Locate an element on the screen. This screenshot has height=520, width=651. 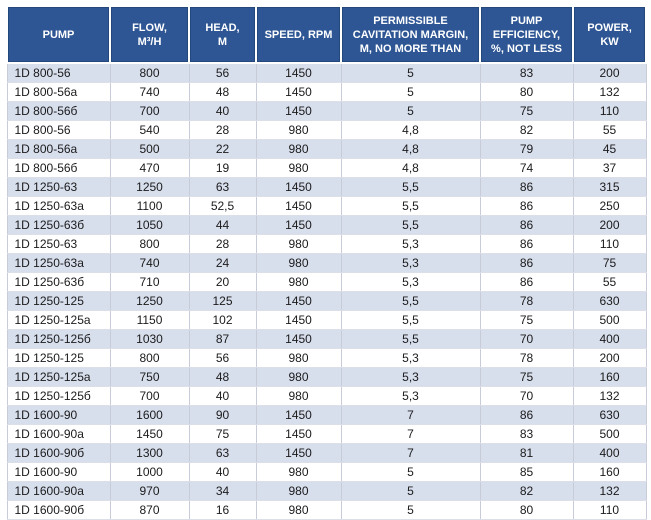
head-cell: 20 is located at coordinates (222, 282).